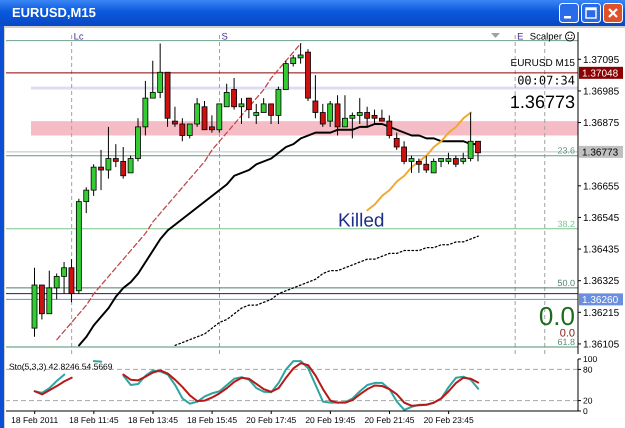 The width and height of the screenshot is (625, 428). I want to click on x-tick-label: 20 Feb 19:45, so click(330, 420).